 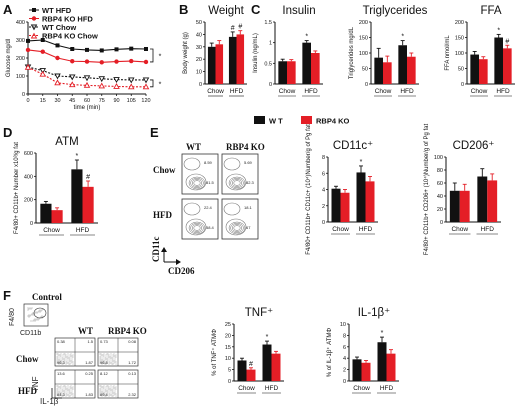 What do you see at coordinates (395, 11) in the screenshot?
I see `chart-C2-title: Triglycerides` at bounding box center [395, 11].